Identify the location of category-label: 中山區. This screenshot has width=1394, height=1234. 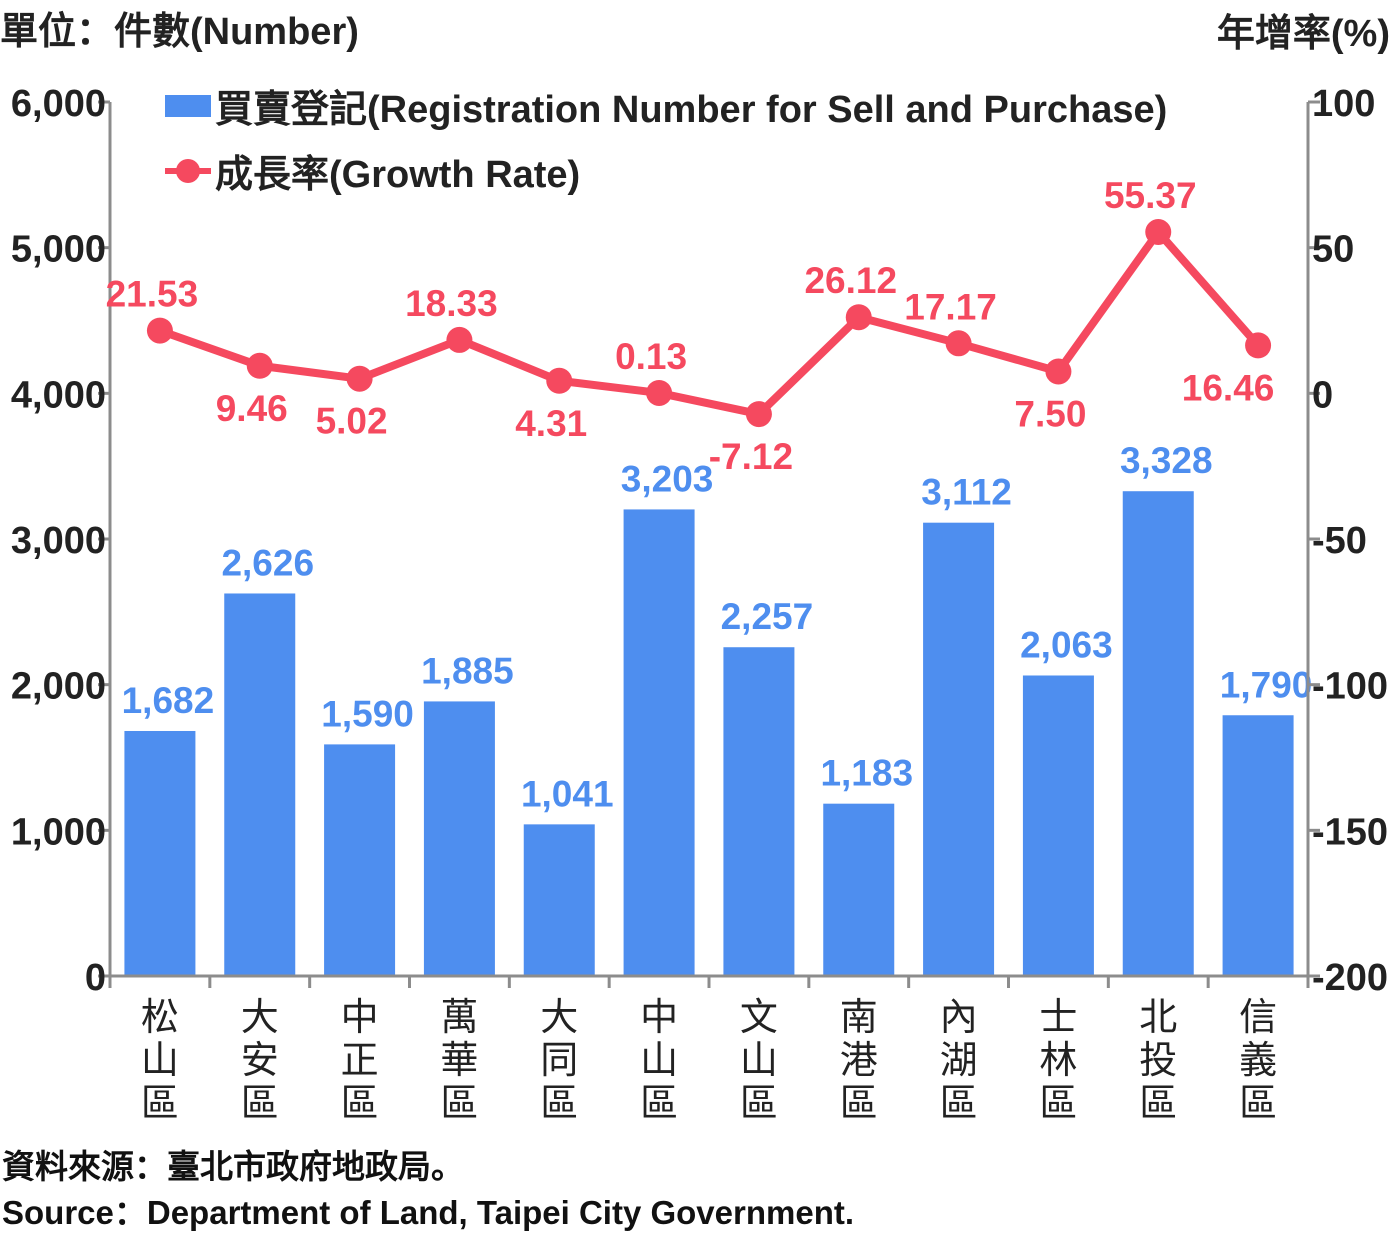
(659, 1061).